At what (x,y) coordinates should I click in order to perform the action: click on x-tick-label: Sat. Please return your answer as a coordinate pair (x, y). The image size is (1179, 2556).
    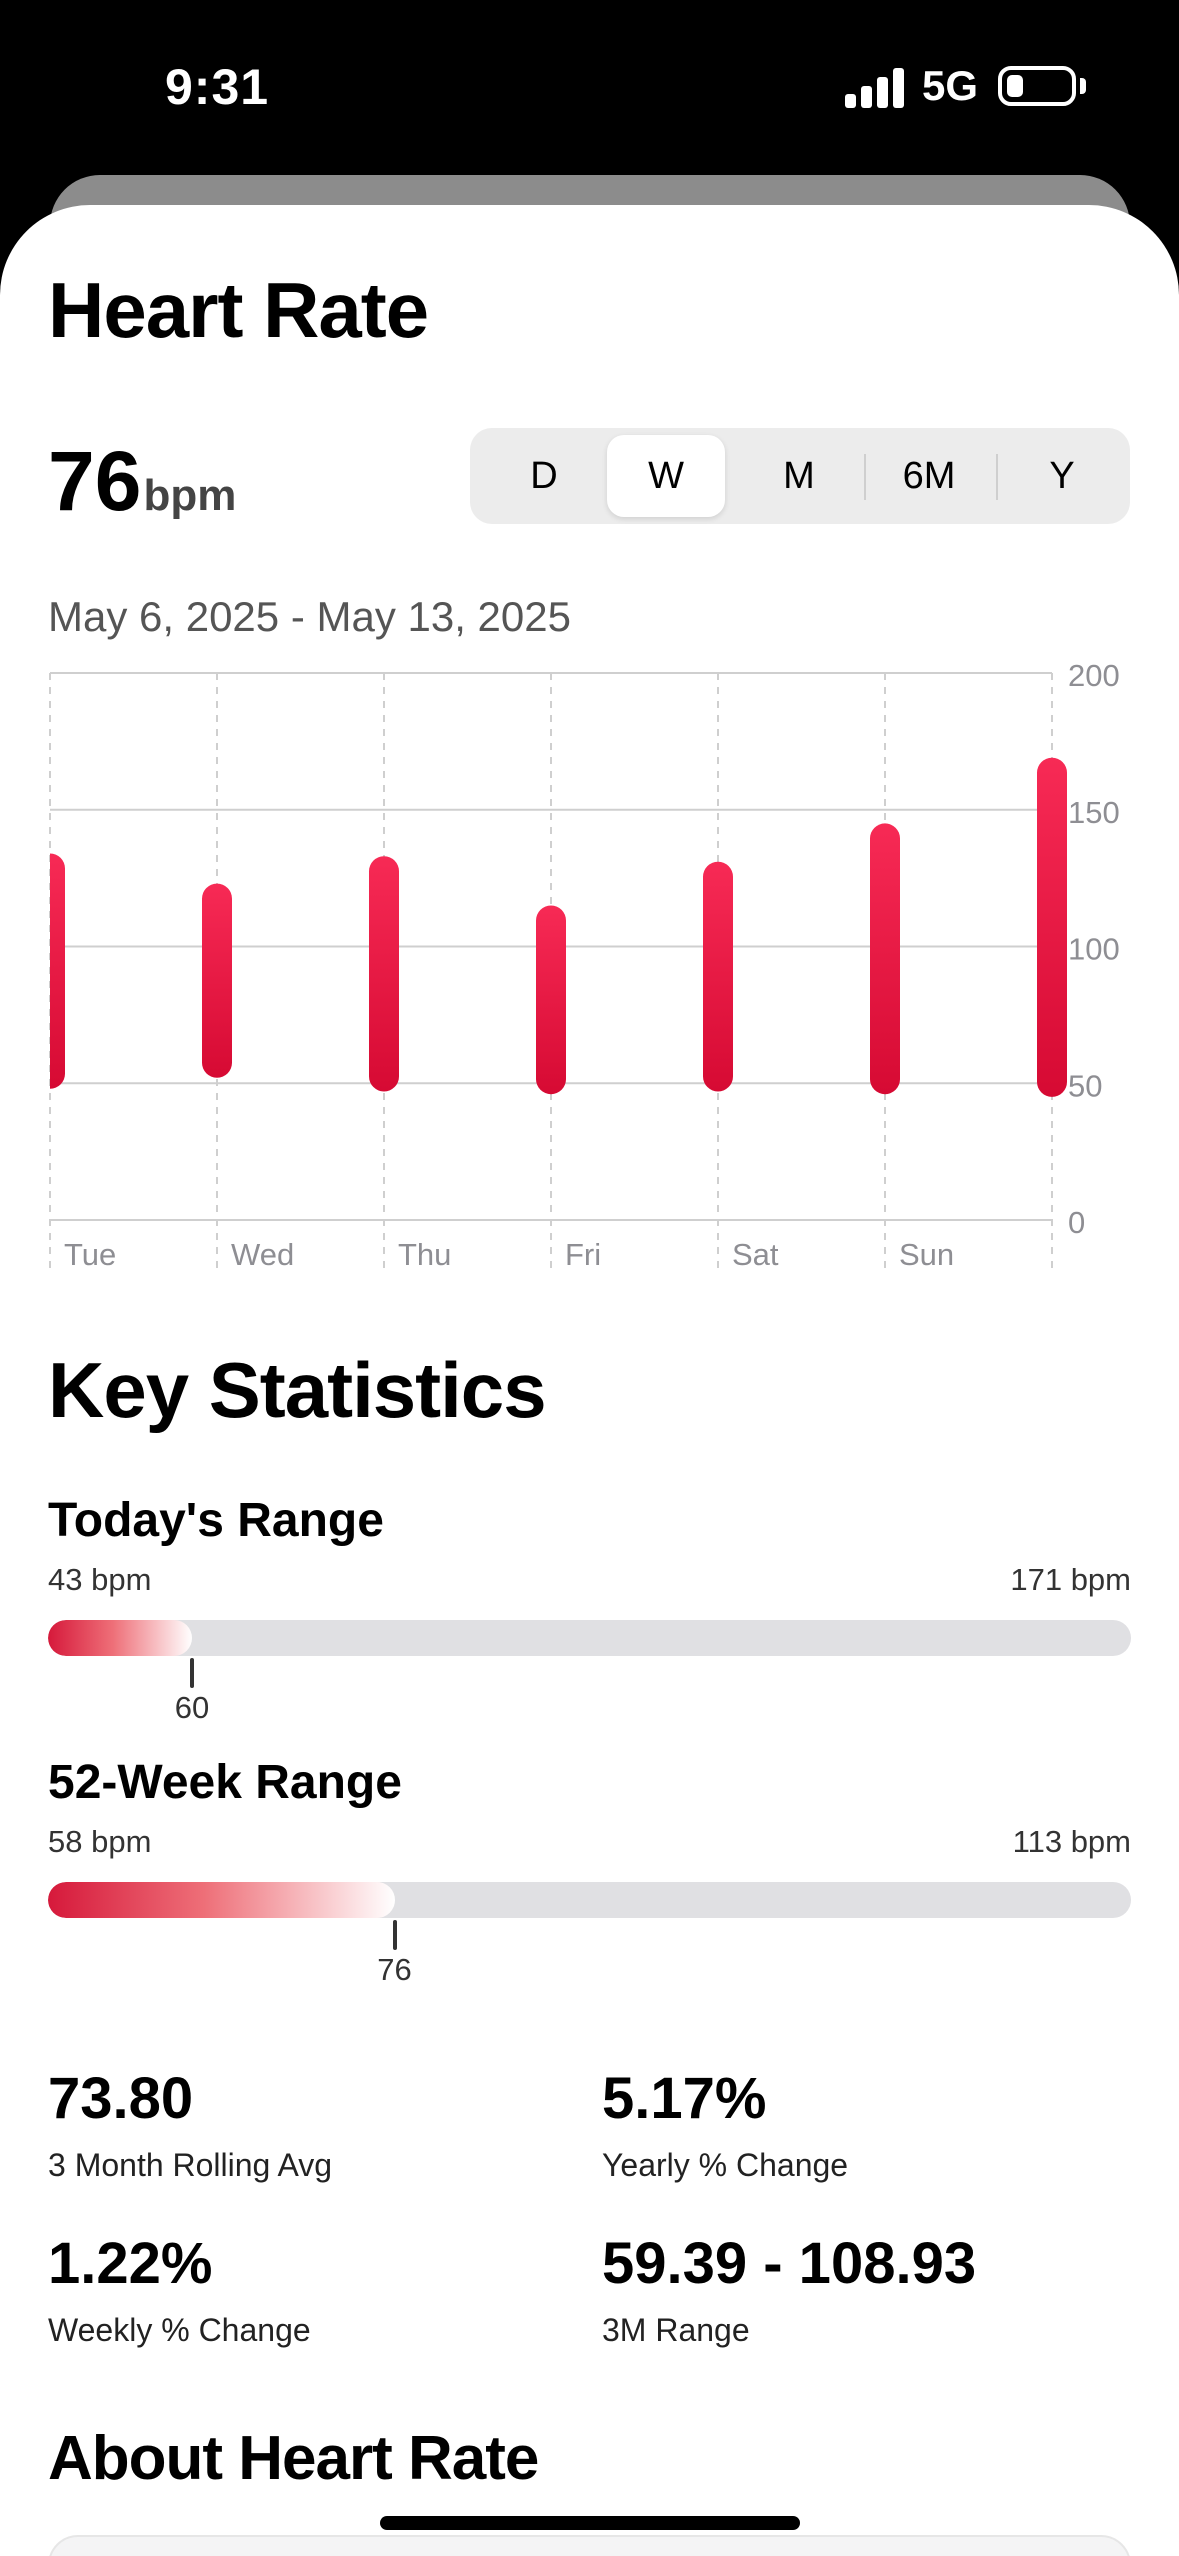
    Looking at the image, I should click on (755, 1254).